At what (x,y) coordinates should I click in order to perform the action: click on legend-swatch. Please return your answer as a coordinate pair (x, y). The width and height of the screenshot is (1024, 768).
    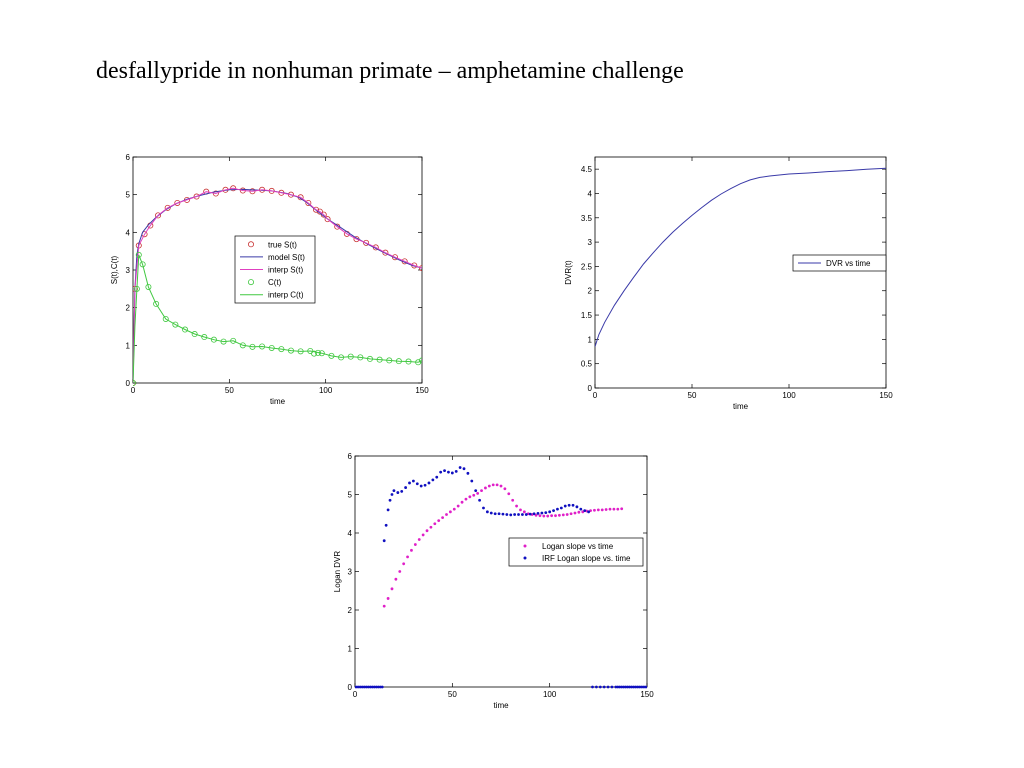
    Looking at the image, I should click on (250, 282).